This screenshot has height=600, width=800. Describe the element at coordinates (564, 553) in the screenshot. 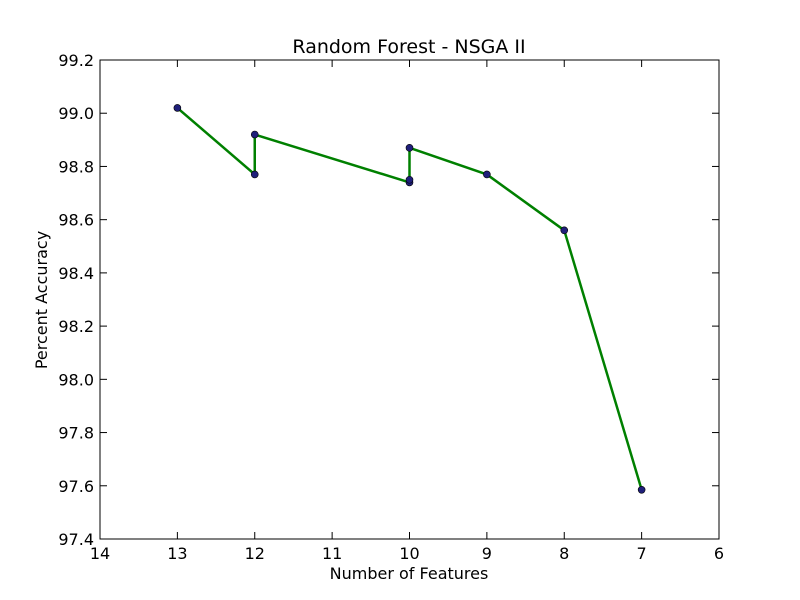

I see `x-tick-label-8: 8` at that location.